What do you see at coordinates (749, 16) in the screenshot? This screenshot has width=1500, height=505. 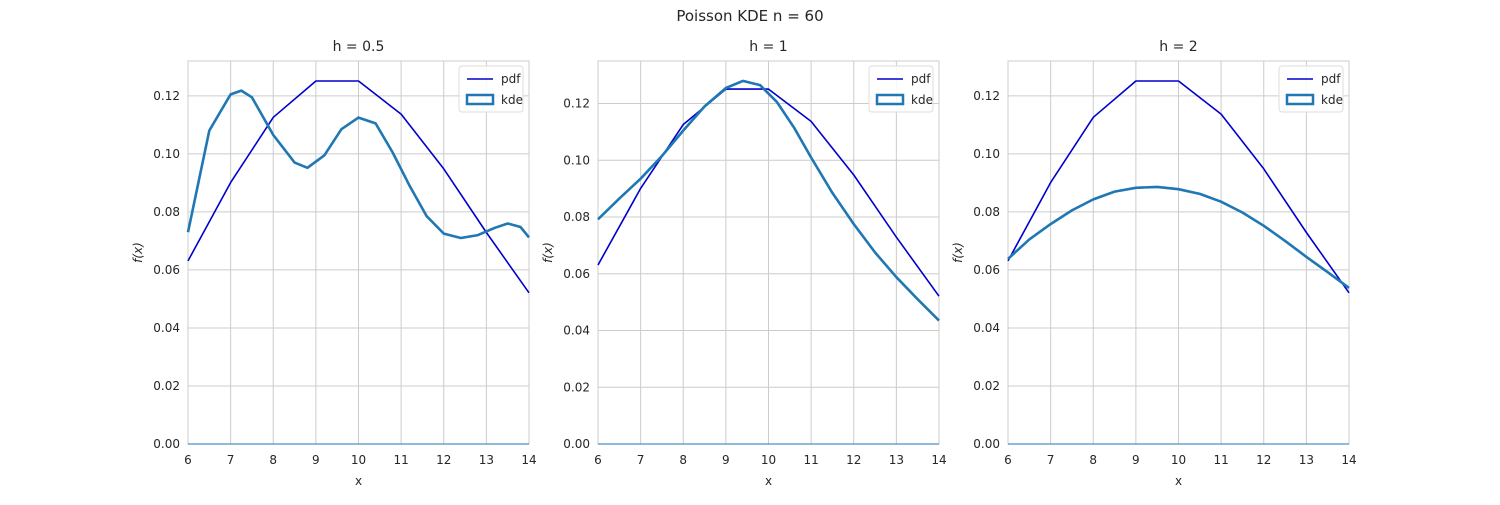 I see `figure-title: Poisson KDE n = 60` at bounding box center [749, 16].